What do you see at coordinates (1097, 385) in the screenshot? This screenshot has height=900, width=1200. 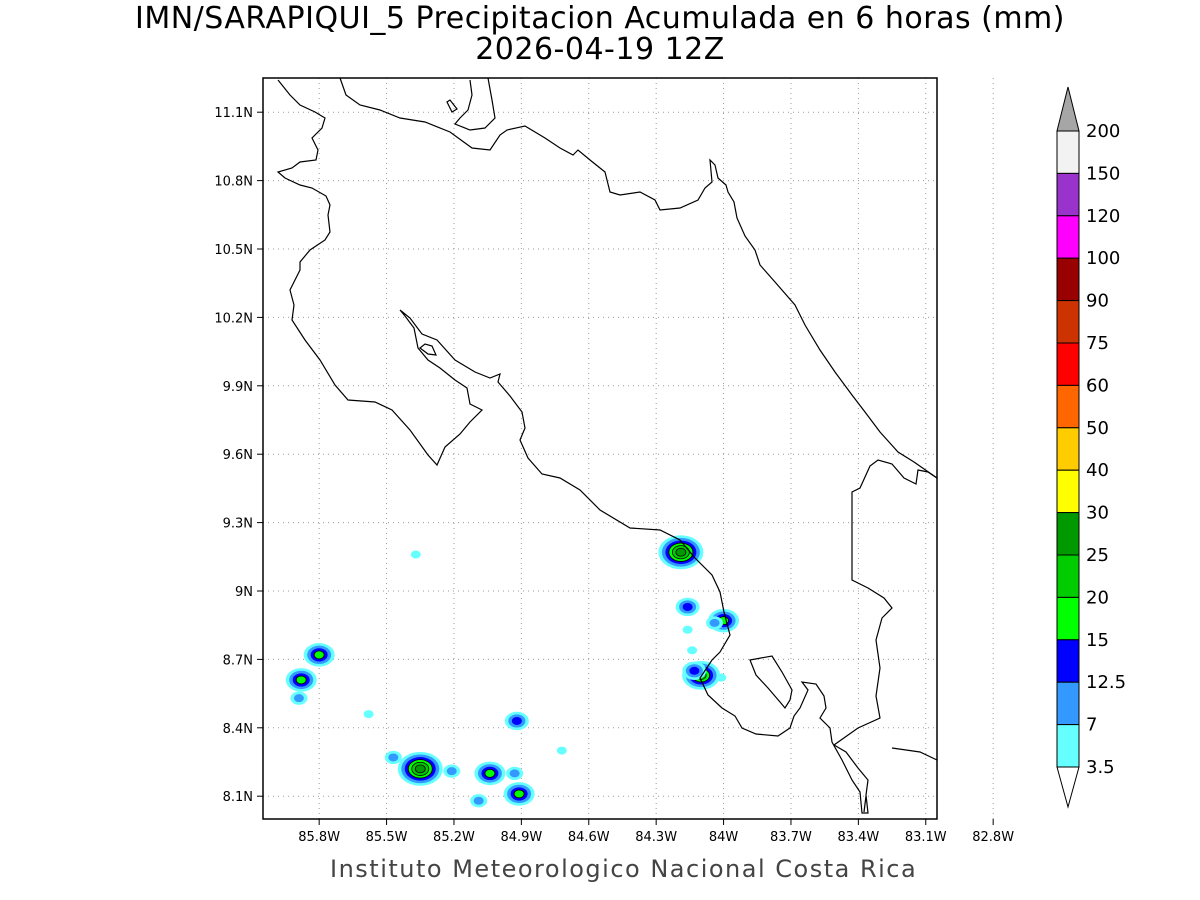 I see `colorbar-label: 60` at bounding box center [1097, 385].